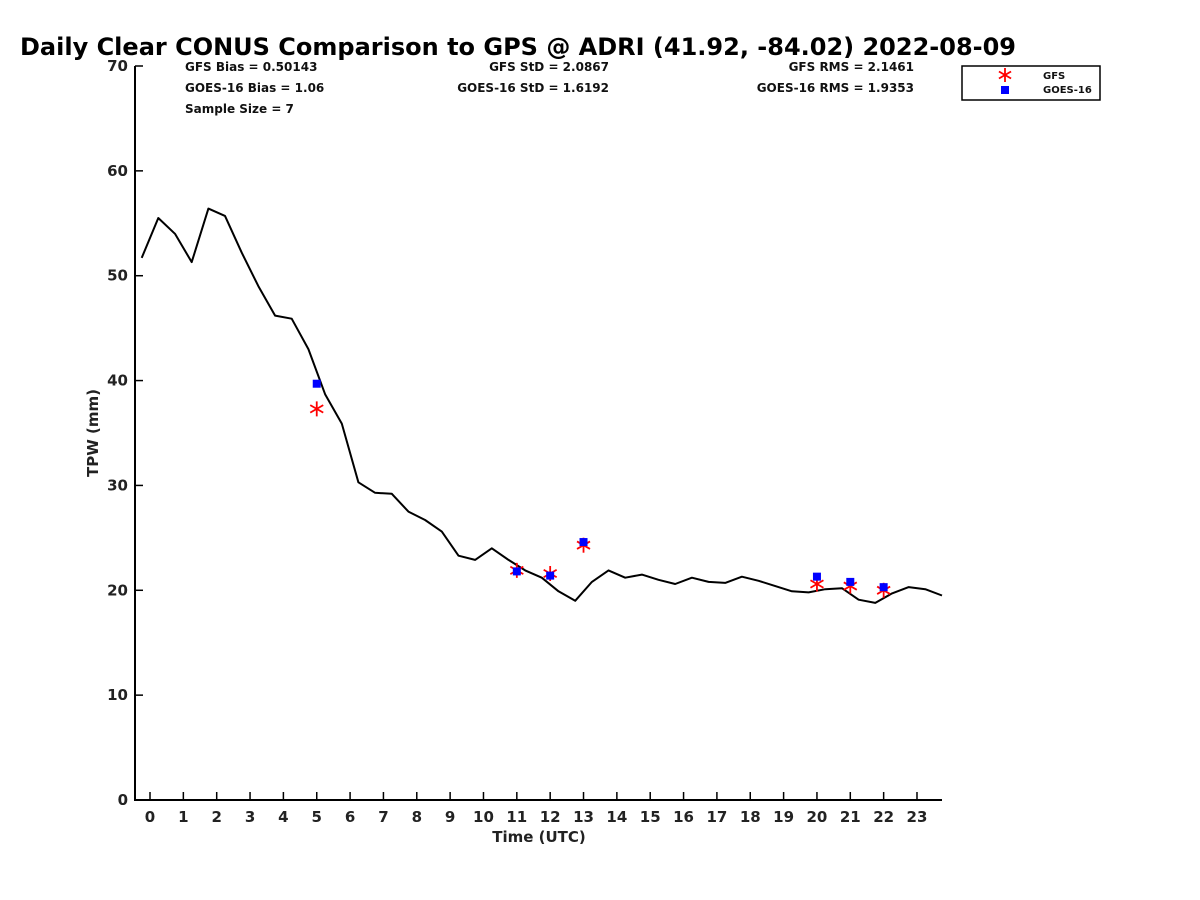 This screenshot has width=1200, height=900. I want to click on x-tick-label: 6, so click(350, 817).